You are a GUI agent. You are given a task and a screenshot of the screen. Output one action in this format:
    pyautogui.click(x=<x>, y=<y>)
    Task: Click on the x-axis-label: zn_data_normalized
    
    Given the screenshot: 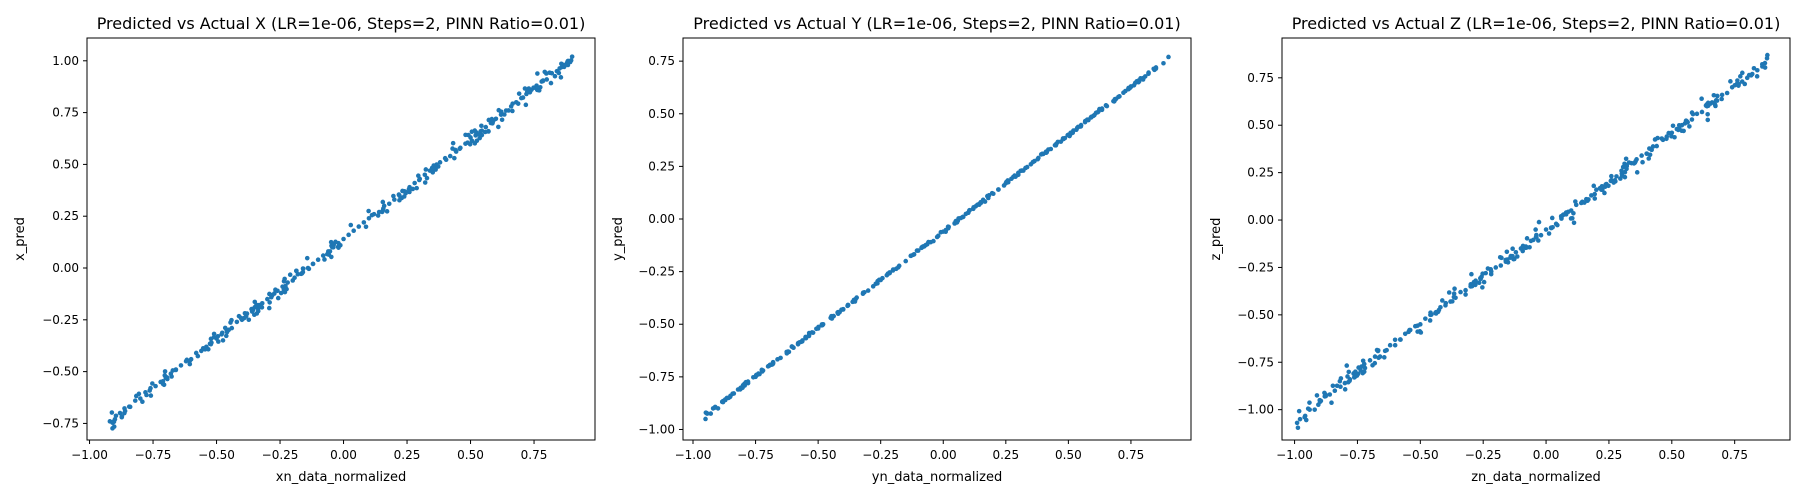 What is the action you would take?
    pyautogui.click(x=1536, y=477)
    